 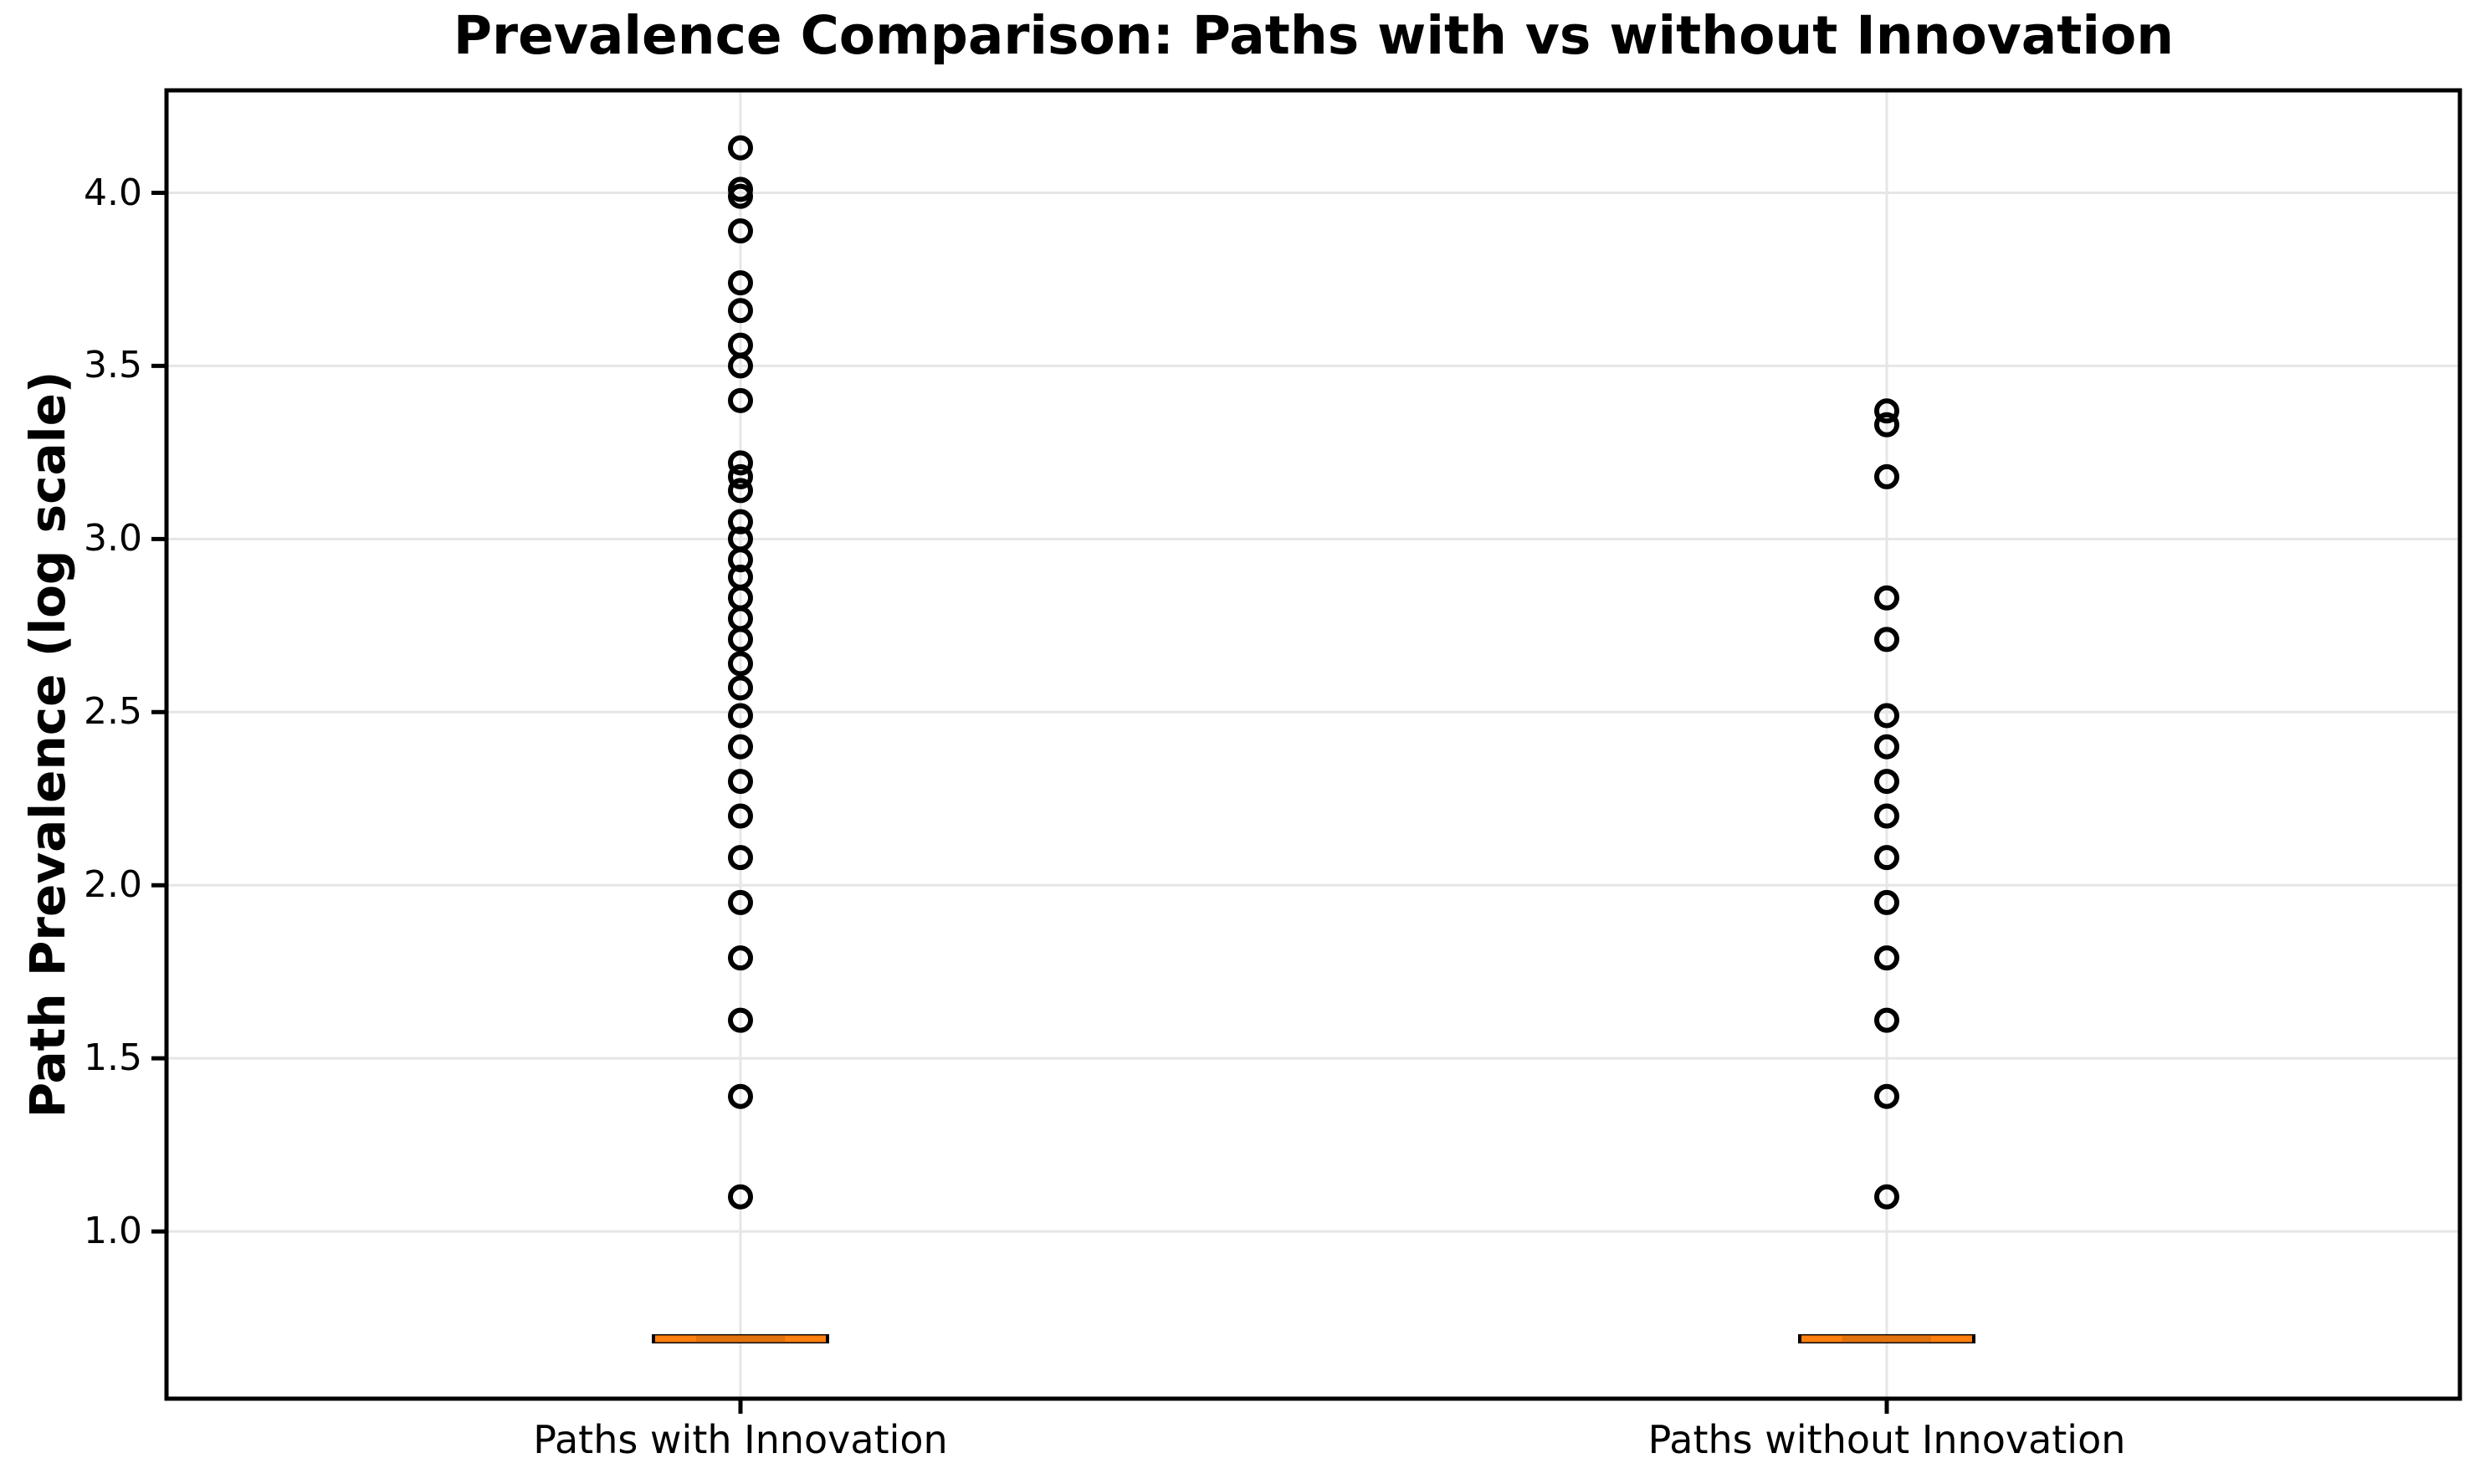 What do you see at coordinates (113, 365) in the screenshot?
I see `y-tick-label: 3.5` at bounding box center [113, 365].